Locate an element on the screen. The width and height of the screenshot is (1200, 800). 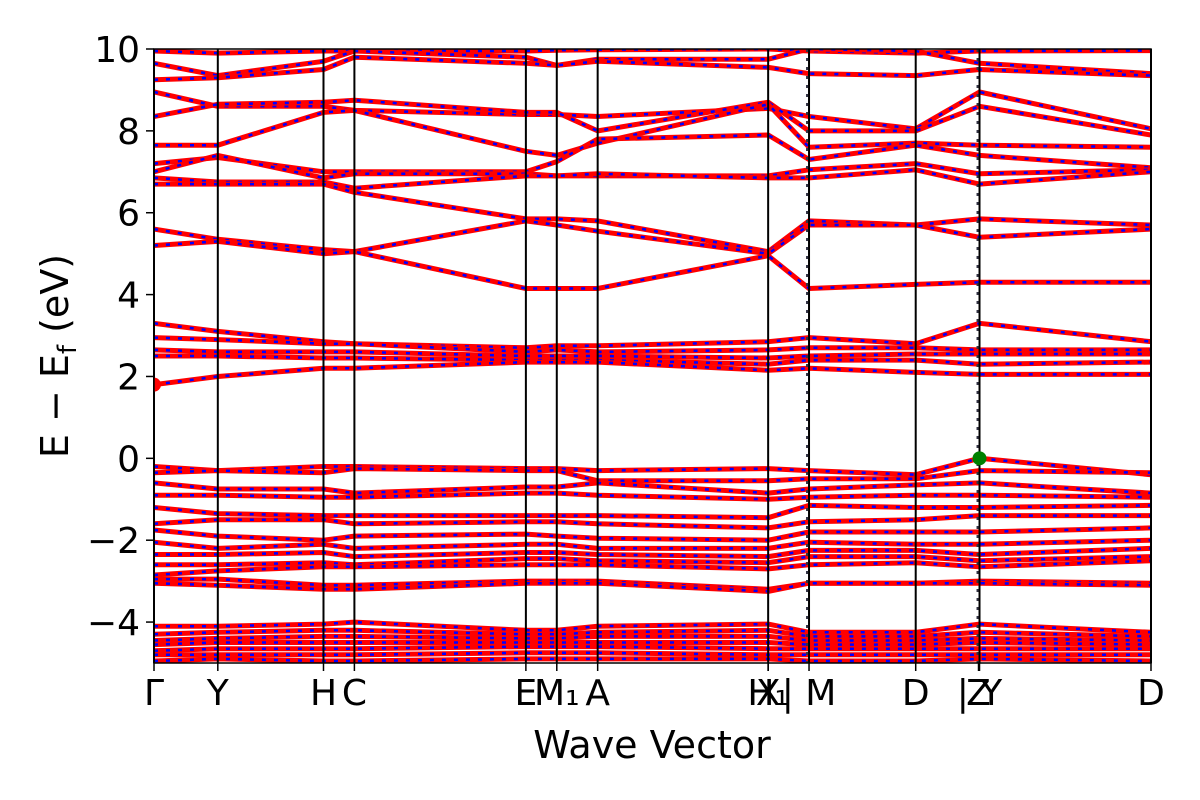
band-21-overlay is located at coordinates (652, 511).